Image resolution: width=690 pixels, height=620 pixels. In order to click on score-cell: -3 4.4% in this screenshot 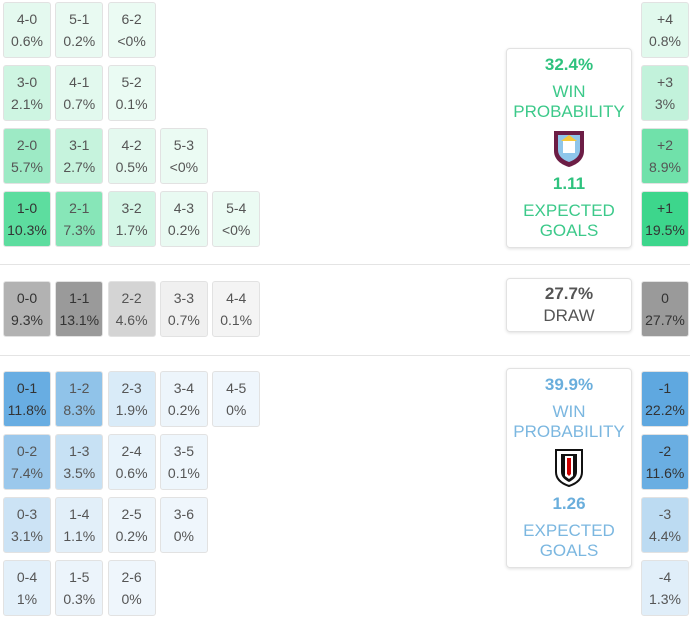, I will do `click(665, 525)`.